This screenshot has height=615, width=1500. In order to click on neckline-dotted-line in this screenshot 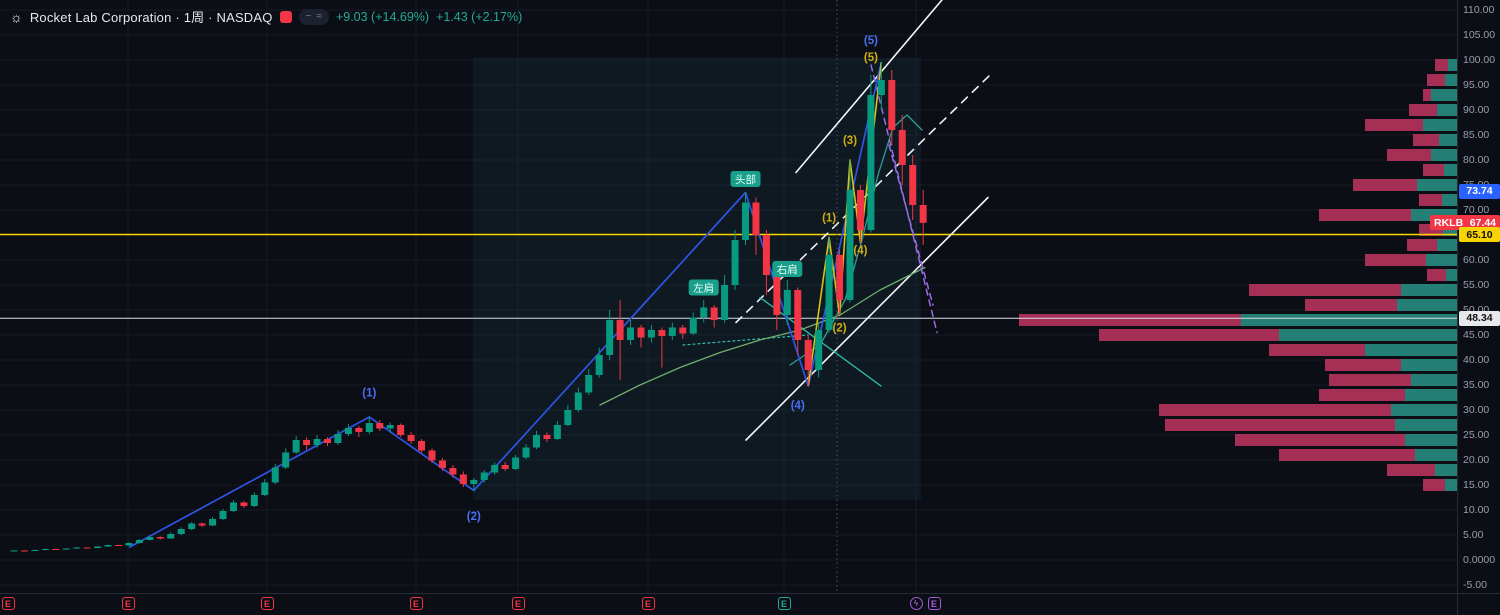, I will do `click(745, 340)`.